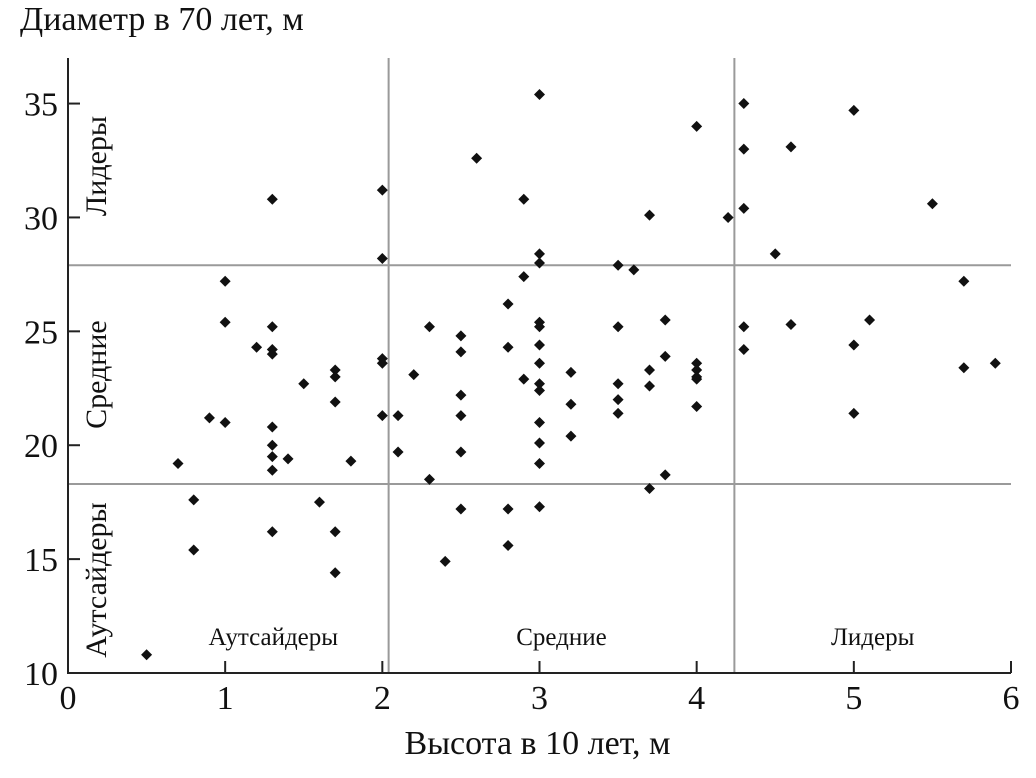 The width and height of the screenshot is (1036, 778). Describe the element at coordinates (1011, 698) in the screenshot. I see `x-tick-label: 6` at that location.